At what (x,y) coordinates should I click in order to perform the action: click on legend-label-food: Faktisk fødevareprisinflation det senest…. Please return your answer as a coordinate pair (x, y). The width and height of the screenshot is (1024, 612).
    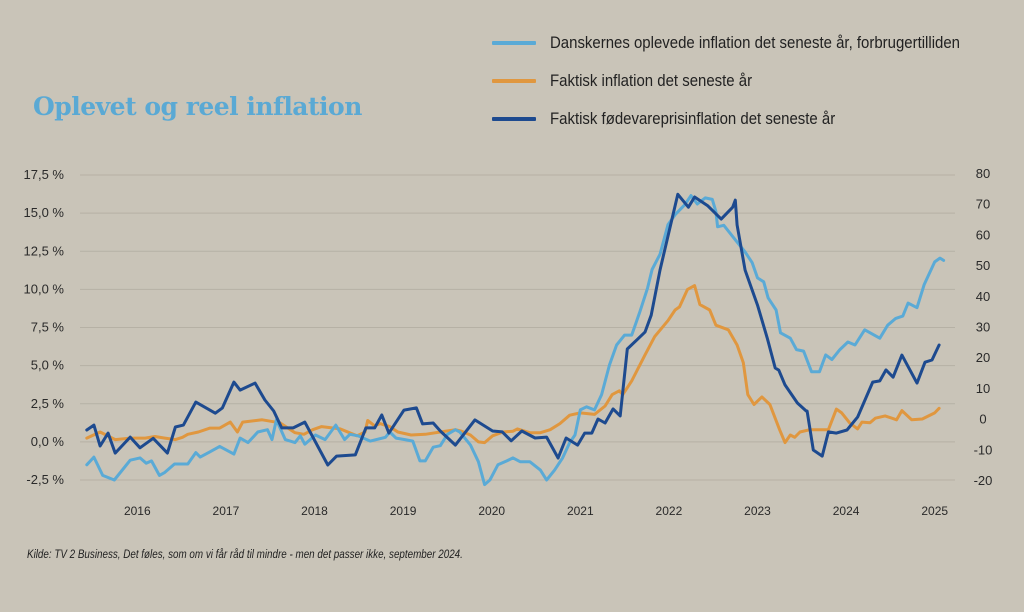
    Looking at the image, I should click on (693, 118).